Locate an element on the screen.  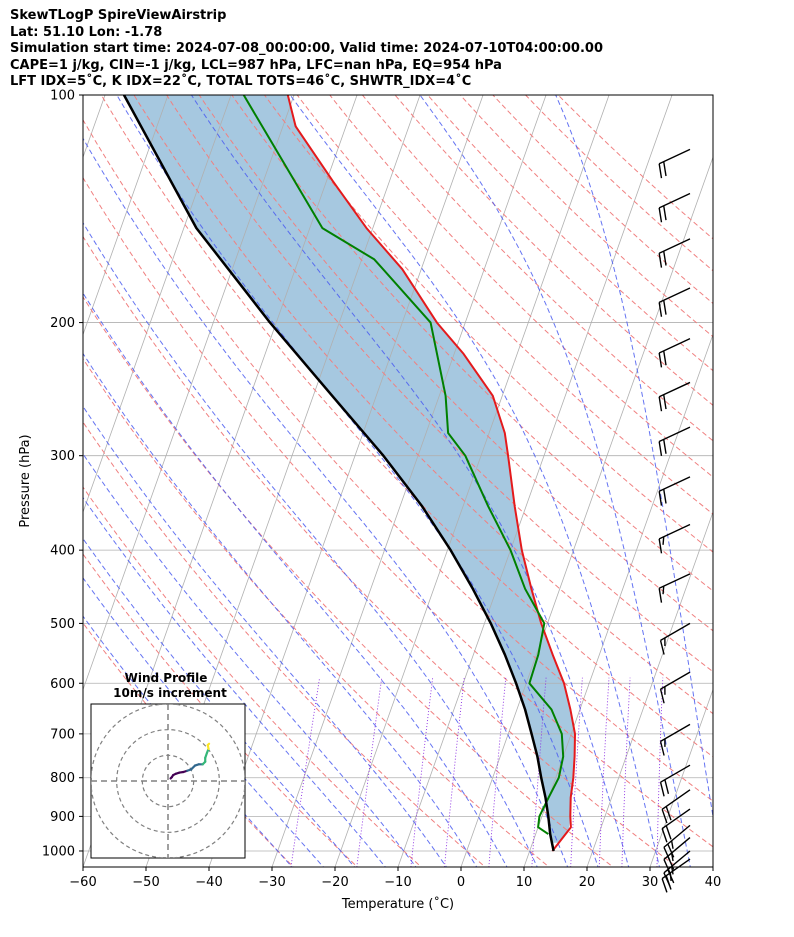
location-line: Lat: 51.10 Lon: -1.78 is located at coordinates (86, 32).